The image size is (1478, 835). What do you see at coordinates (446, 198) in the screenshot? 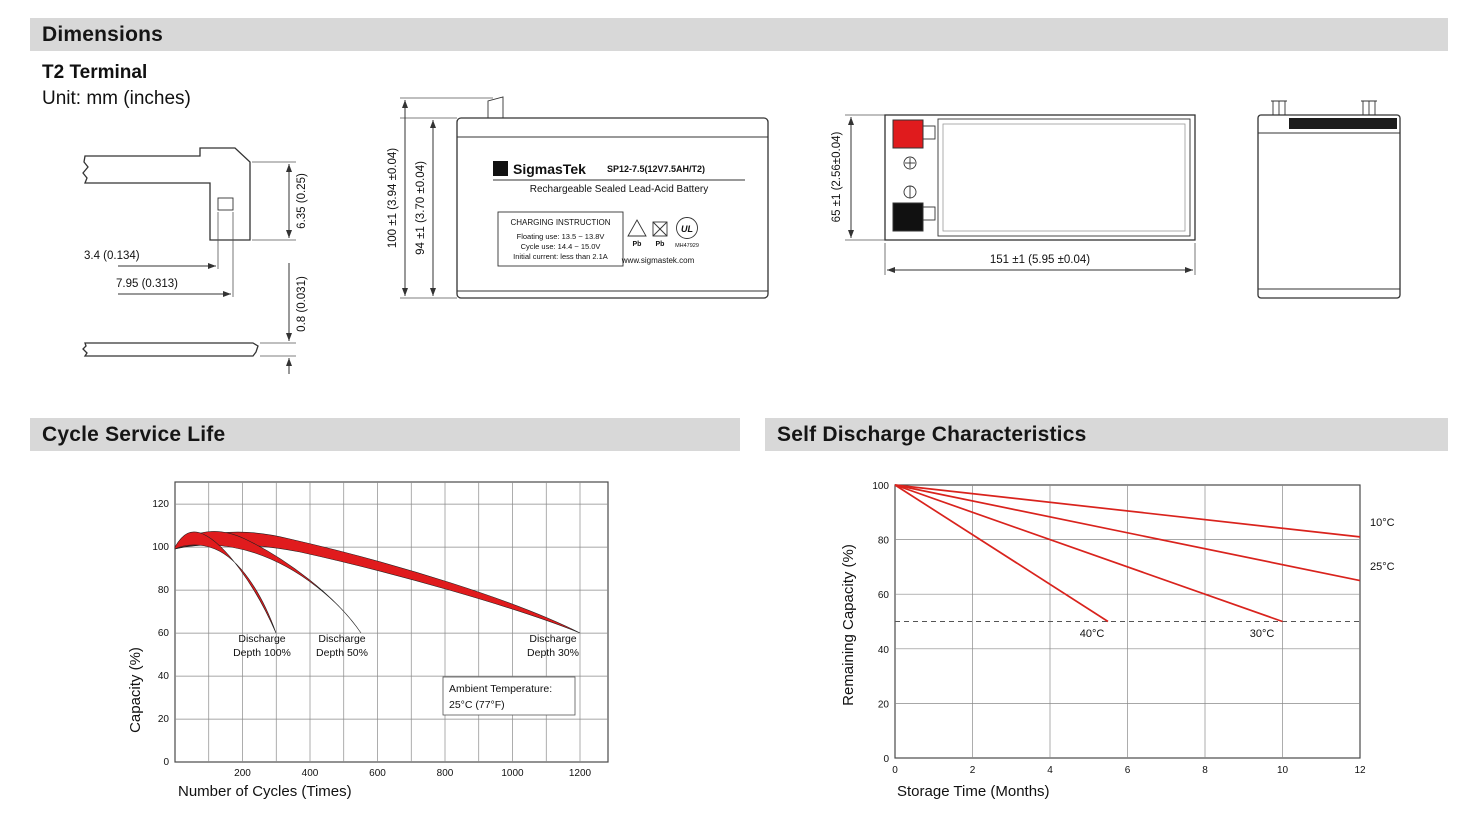
I see `front-dimension-lines` at bounding box center [446, 198].